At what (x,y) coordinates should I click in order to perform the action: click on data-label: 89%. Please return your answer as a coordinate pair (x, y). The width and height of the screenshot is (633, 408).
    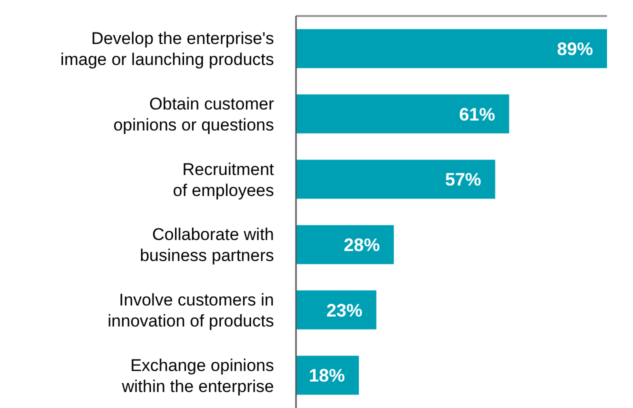
    Looking at the image, I should click on (574, 48).